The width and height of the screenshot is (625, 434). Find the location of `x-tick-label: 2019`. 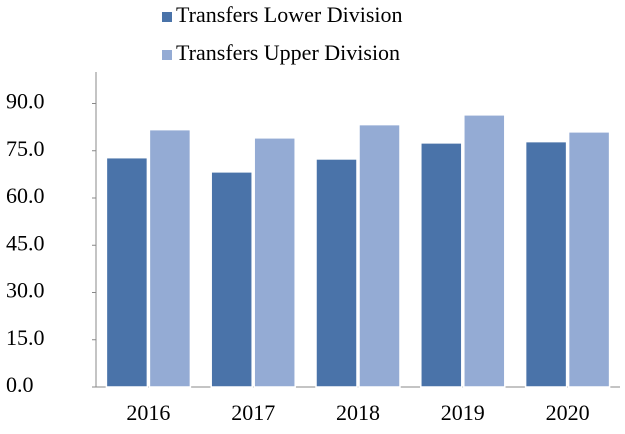

x-tick-label: 2019 is located at coordinates (463, 412).